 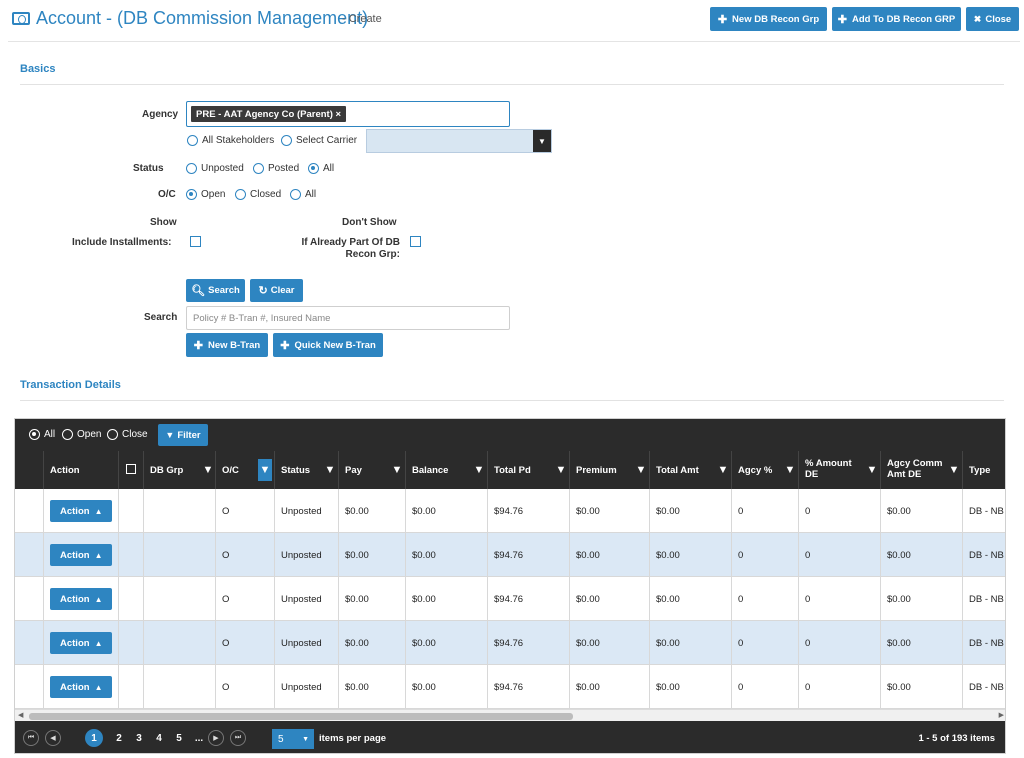 What do you see at coordinates (321, 168) in the screenshot?
I see `radio-status-all: All` at bounding box center [321, 168].